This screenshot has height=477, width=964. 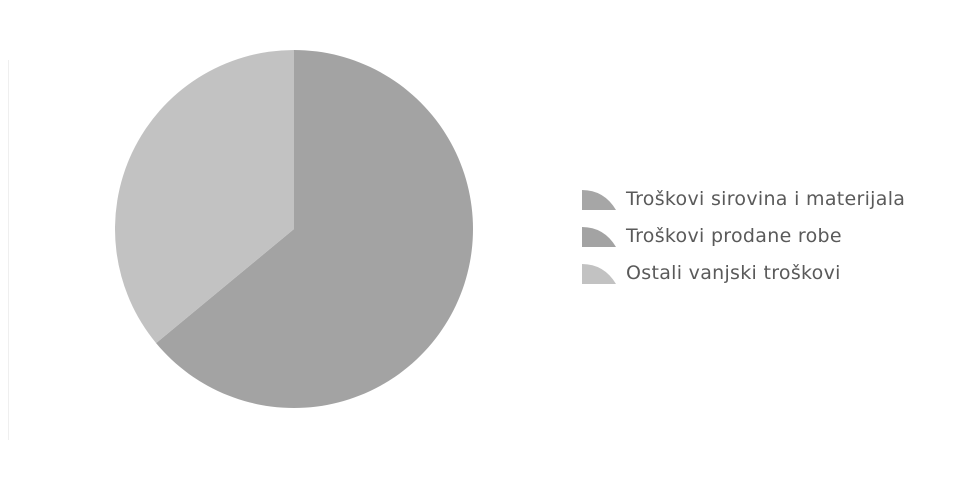 I want to click on legend-label-prodana-roba: Troškovi prodane robe, so click(x=734, y=235).